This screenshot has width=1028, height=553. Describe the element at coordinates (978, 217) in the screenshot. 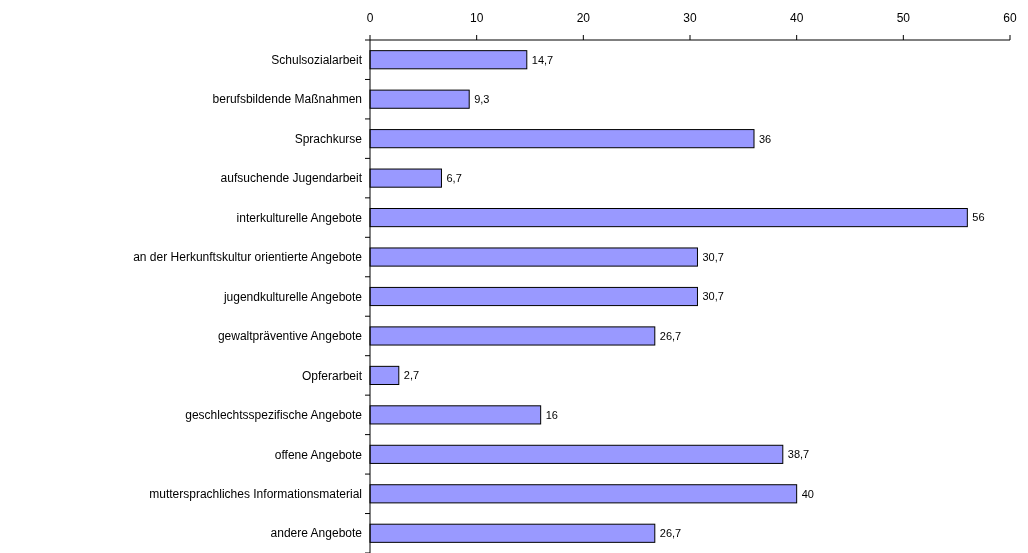

I see `data-label: 56` at that location.